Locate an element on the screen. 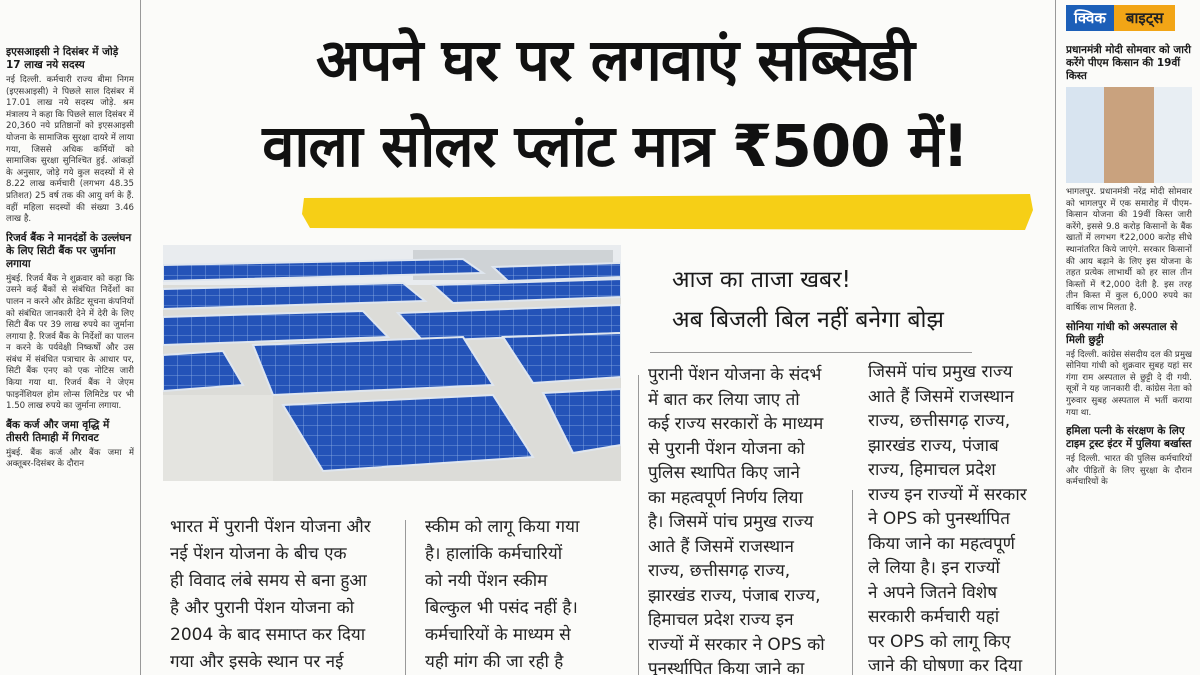  text-line: कर्मचारियों के माध्यम से is located at coordinates (498, 635).